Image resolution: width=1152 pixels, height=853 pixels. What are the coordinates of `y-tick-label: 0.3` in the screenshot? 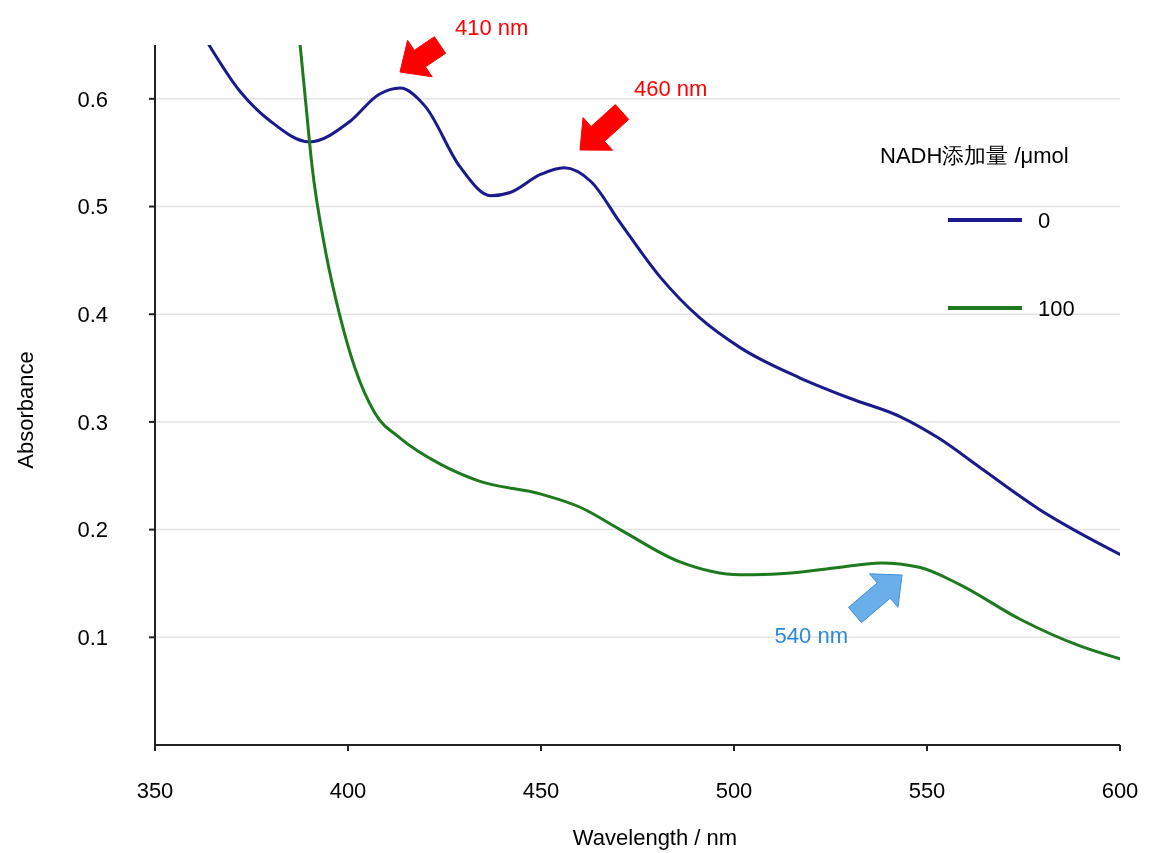 It's located at (92, 422).